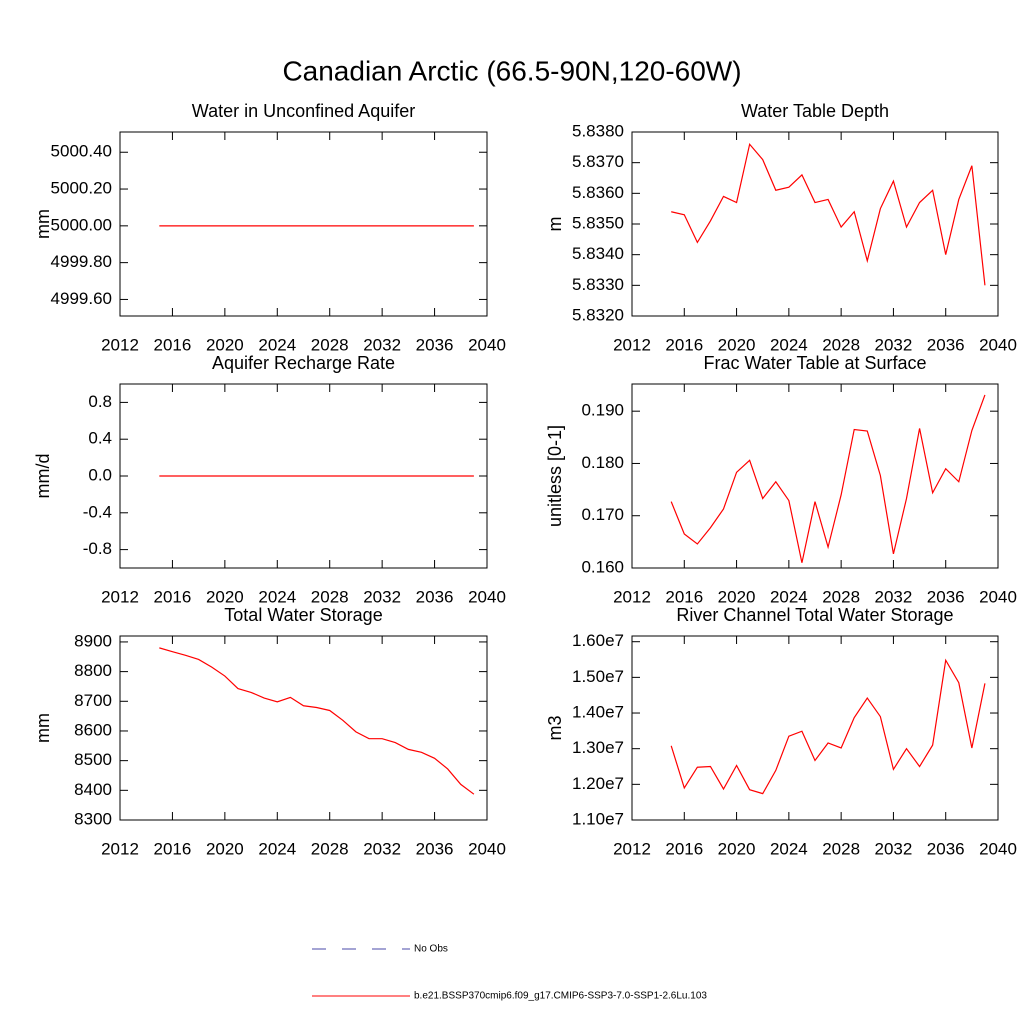 The width and height of the screenshot is (1024, 1024). I want to click on y-tick-label: -0.8, so click(97, 548).